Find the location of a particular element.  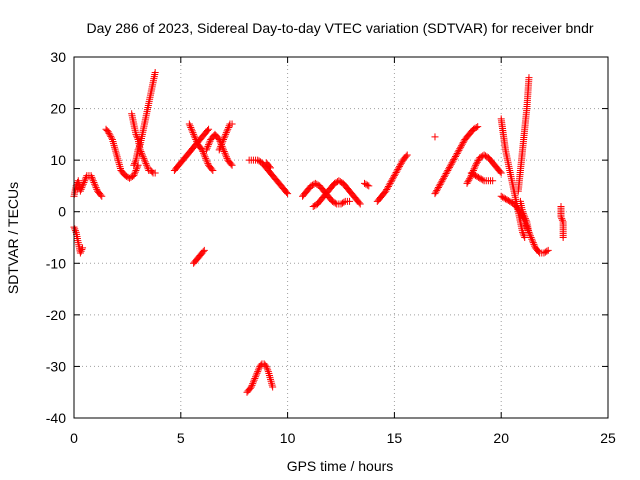

series-seg2 is located at coordinates (88, 186).